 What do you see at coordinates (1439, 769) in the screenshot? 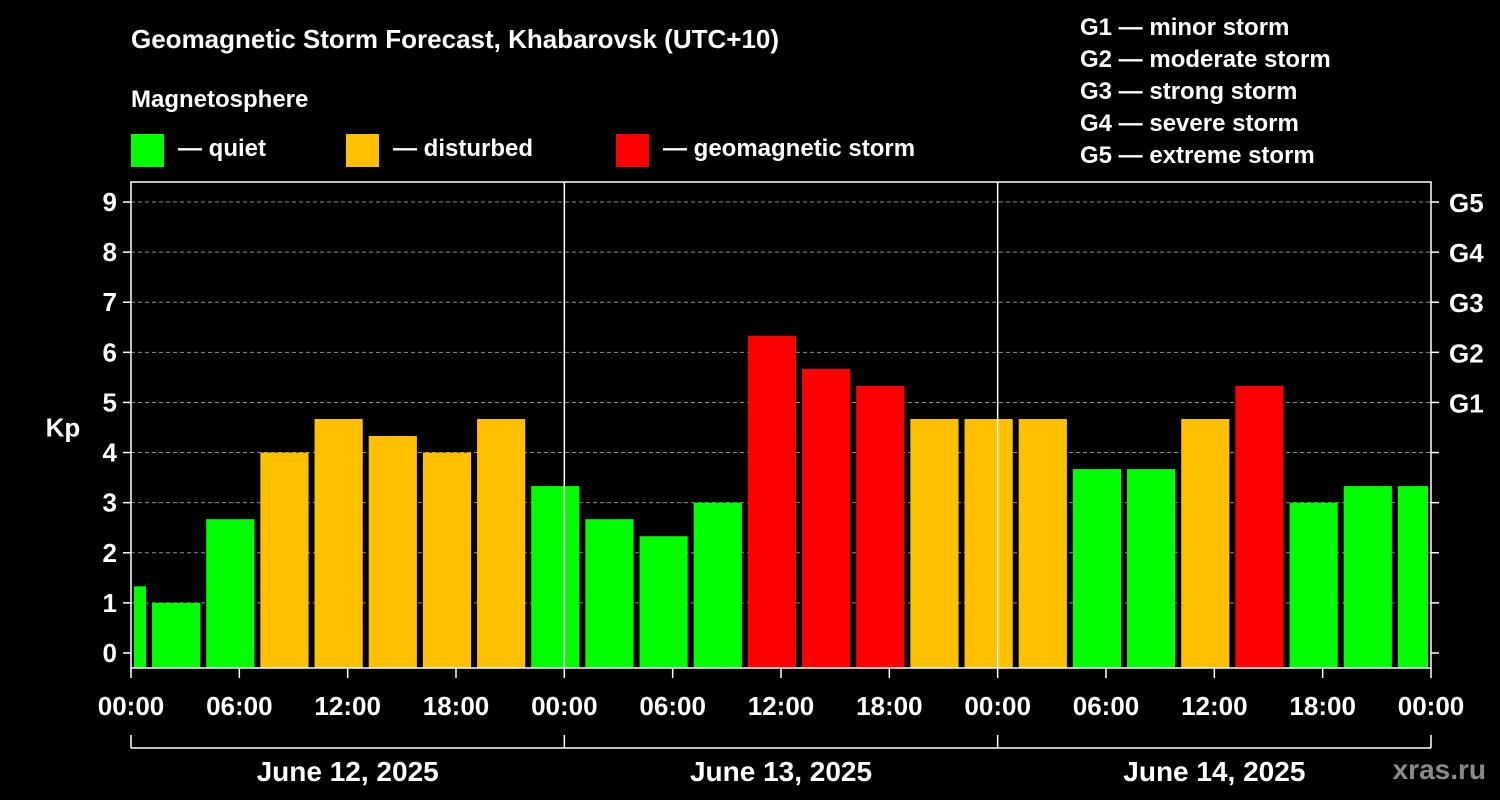
I see `watermark: xras.ru` at bounding box center [1439, 769].